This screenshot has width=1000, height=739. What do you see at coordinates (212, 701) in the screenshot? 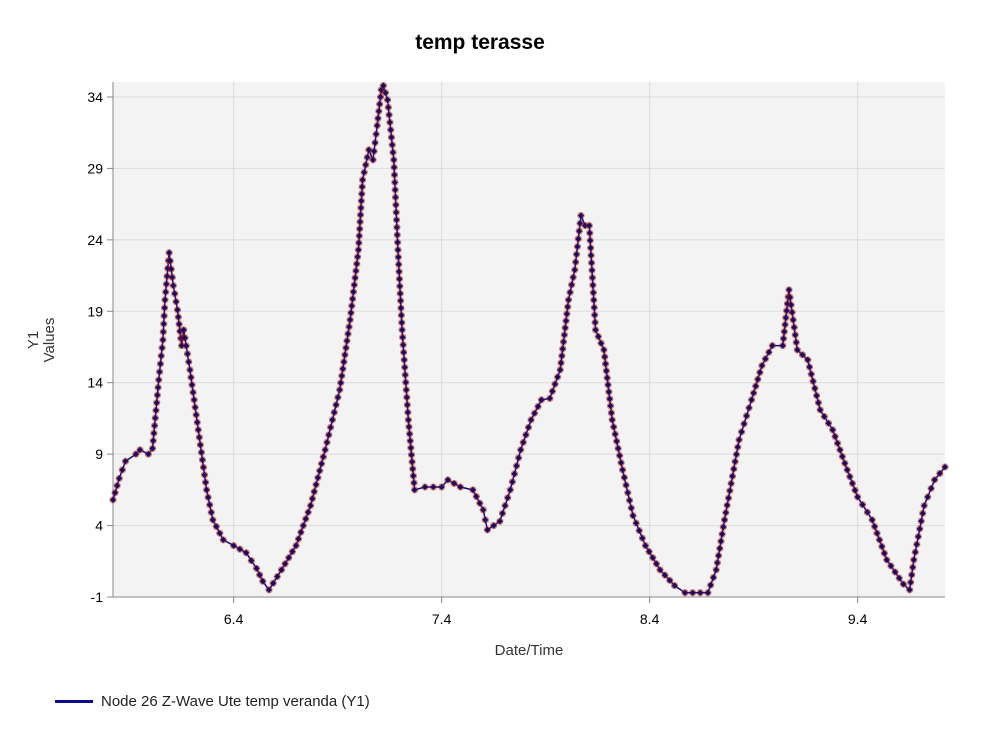
I see `legend: Node 26 Z-Wave Ute temp veranda (Y1)` at bounding box center [212, 701].